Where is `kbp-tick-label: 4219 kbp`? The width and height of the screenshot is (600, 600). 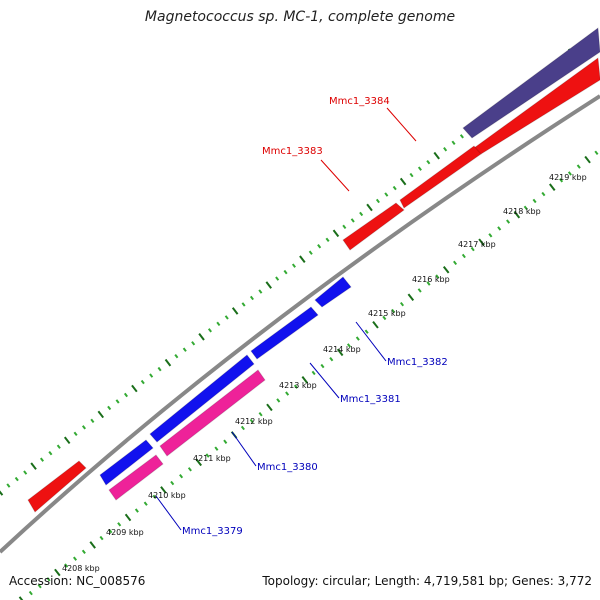
kbp-tick-label: 4219 kbp is located at coordinates (568, 177).